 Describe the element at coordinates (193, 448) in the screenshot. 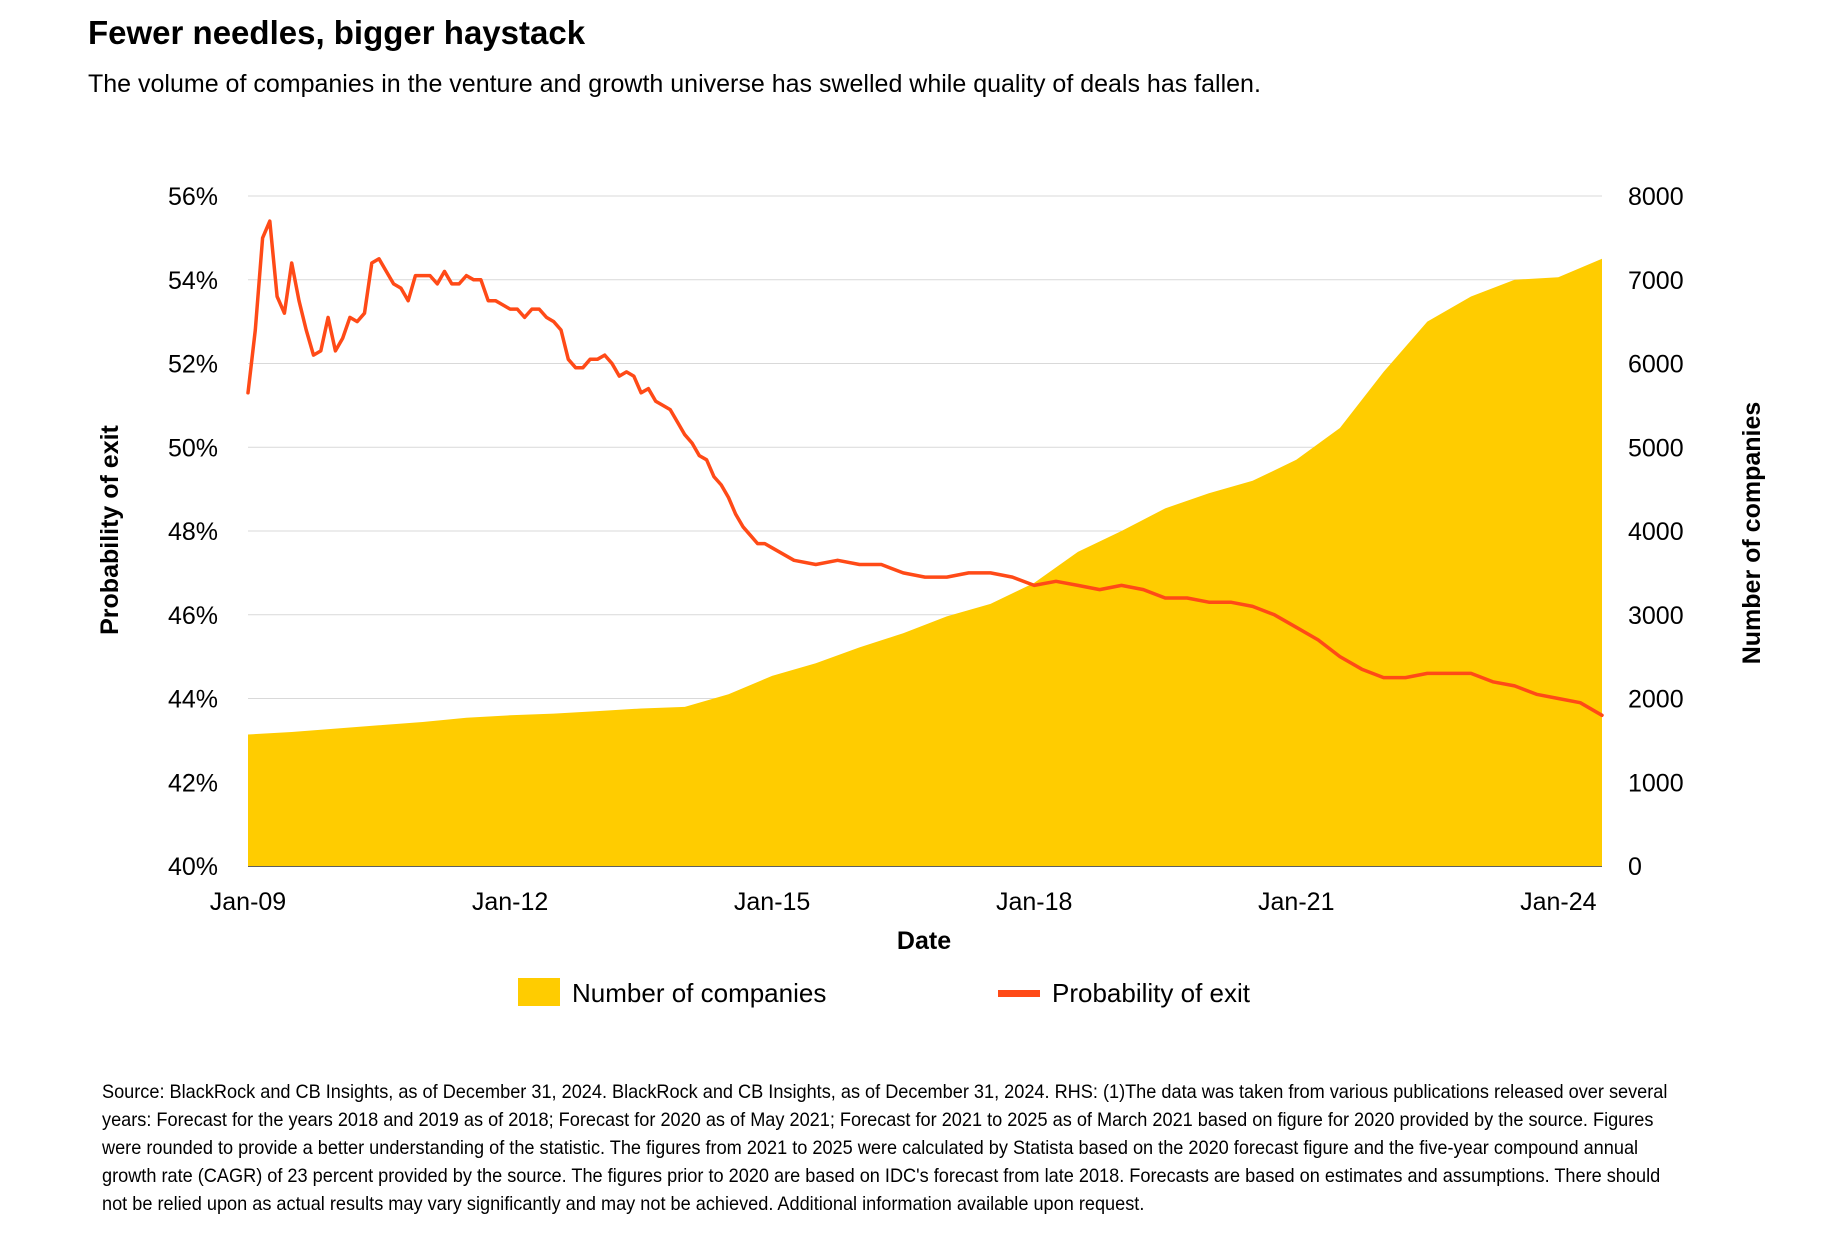

I see `left-tick-label: 50%` at that location.